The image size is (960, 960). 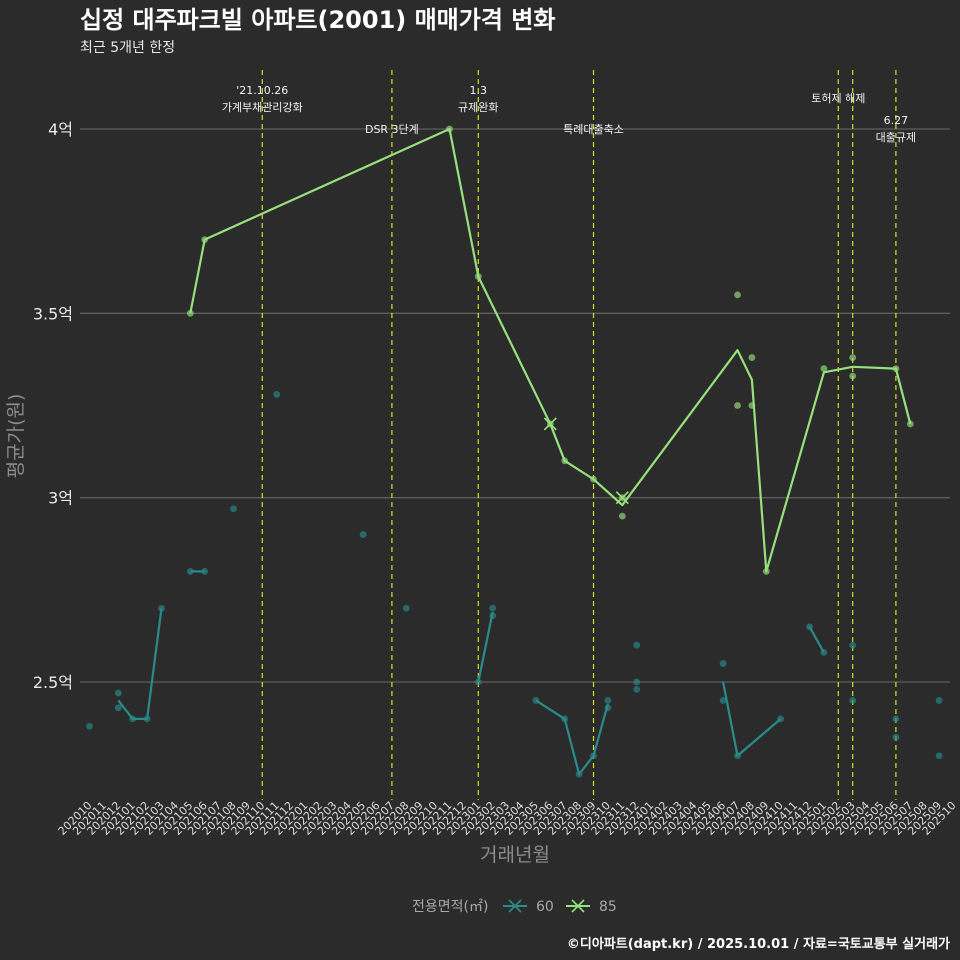 I want to click on event-label: 6.27, so click(x=896, y=120).